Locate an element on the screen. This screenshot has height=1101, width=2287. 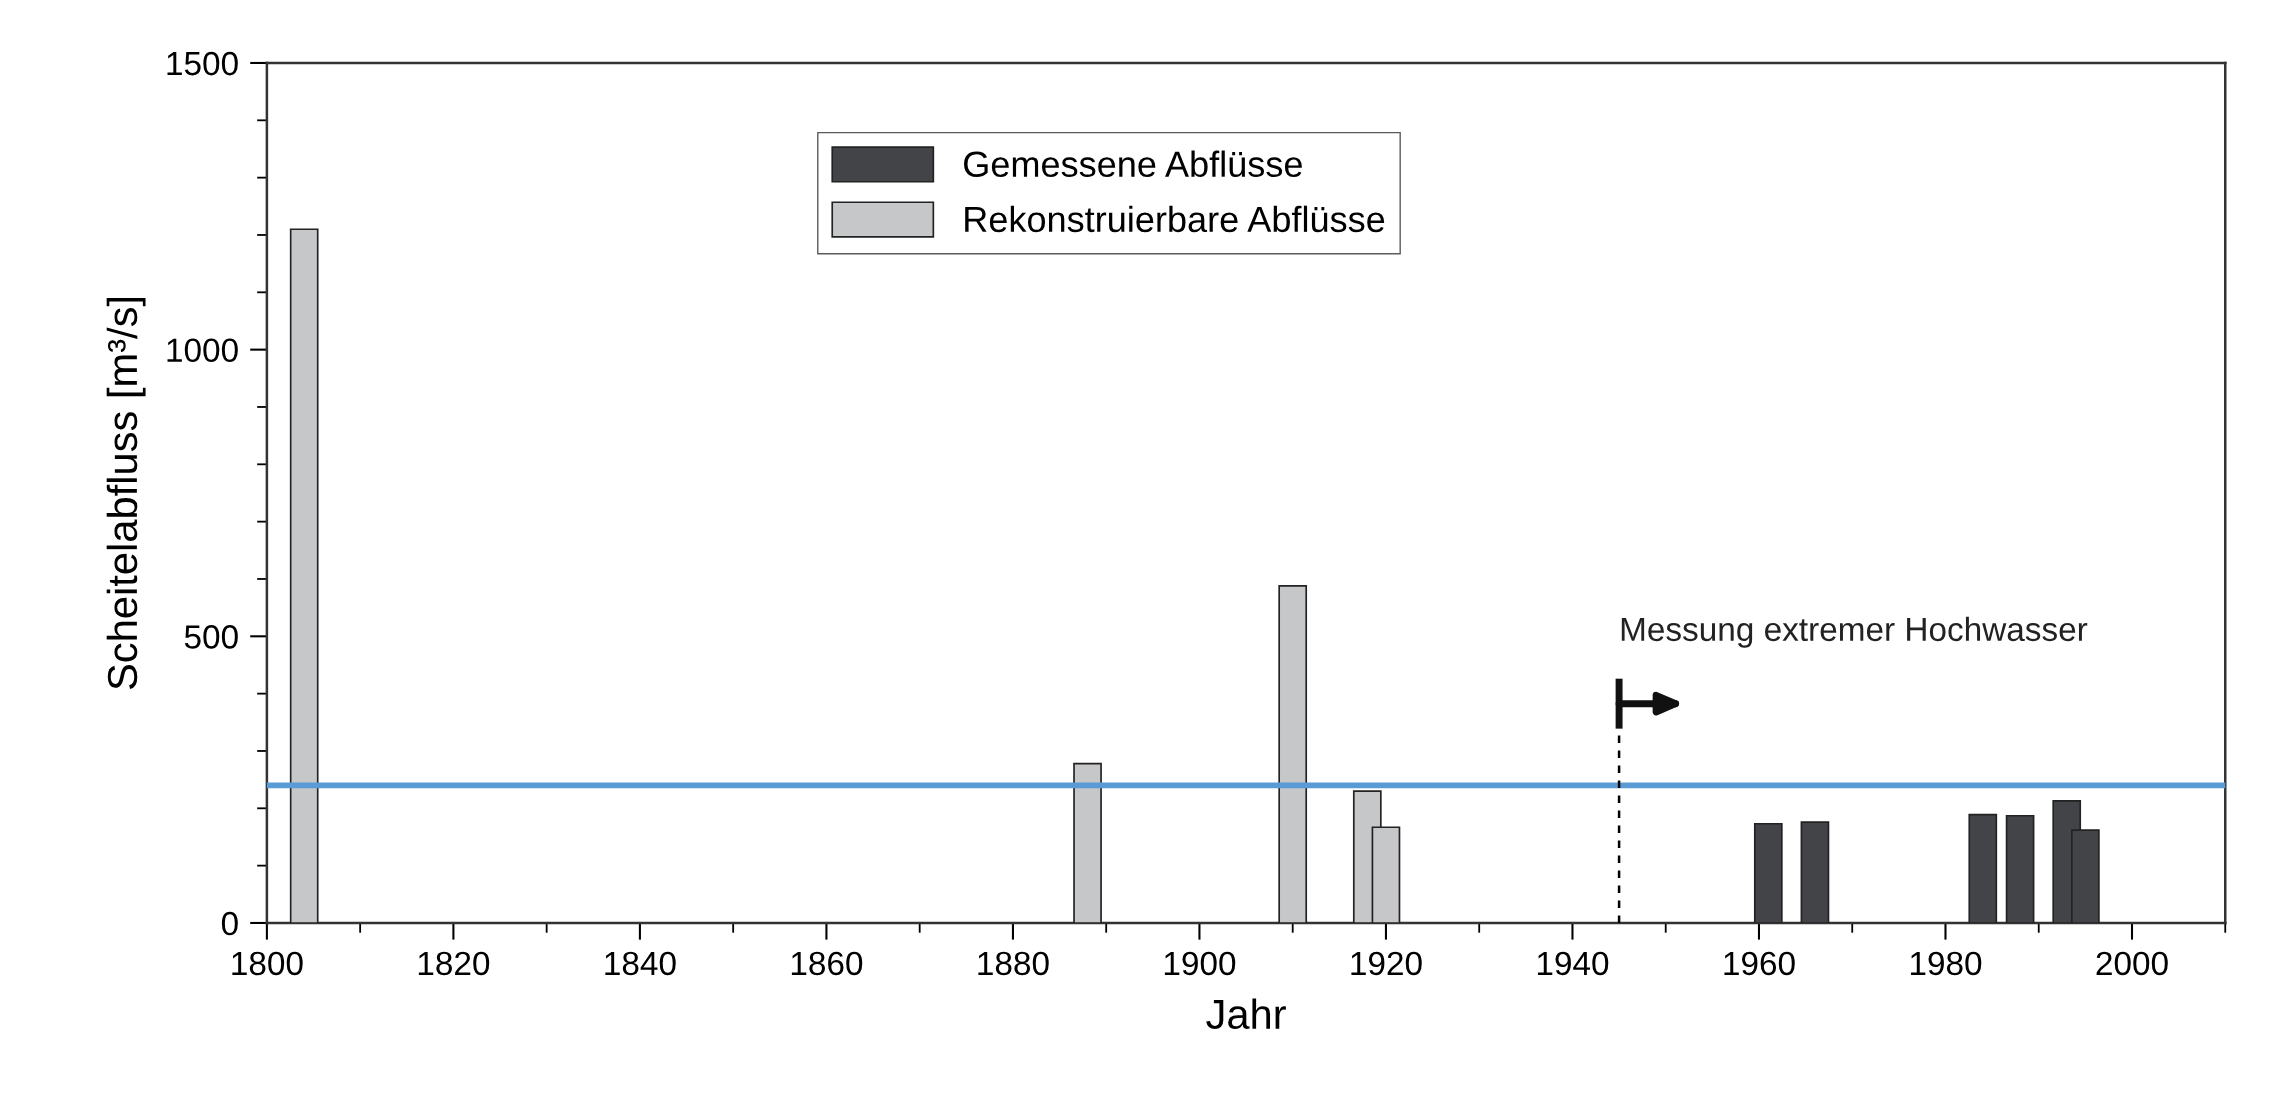
x-tick-label: 1860 is located at coordinates (827, 963).